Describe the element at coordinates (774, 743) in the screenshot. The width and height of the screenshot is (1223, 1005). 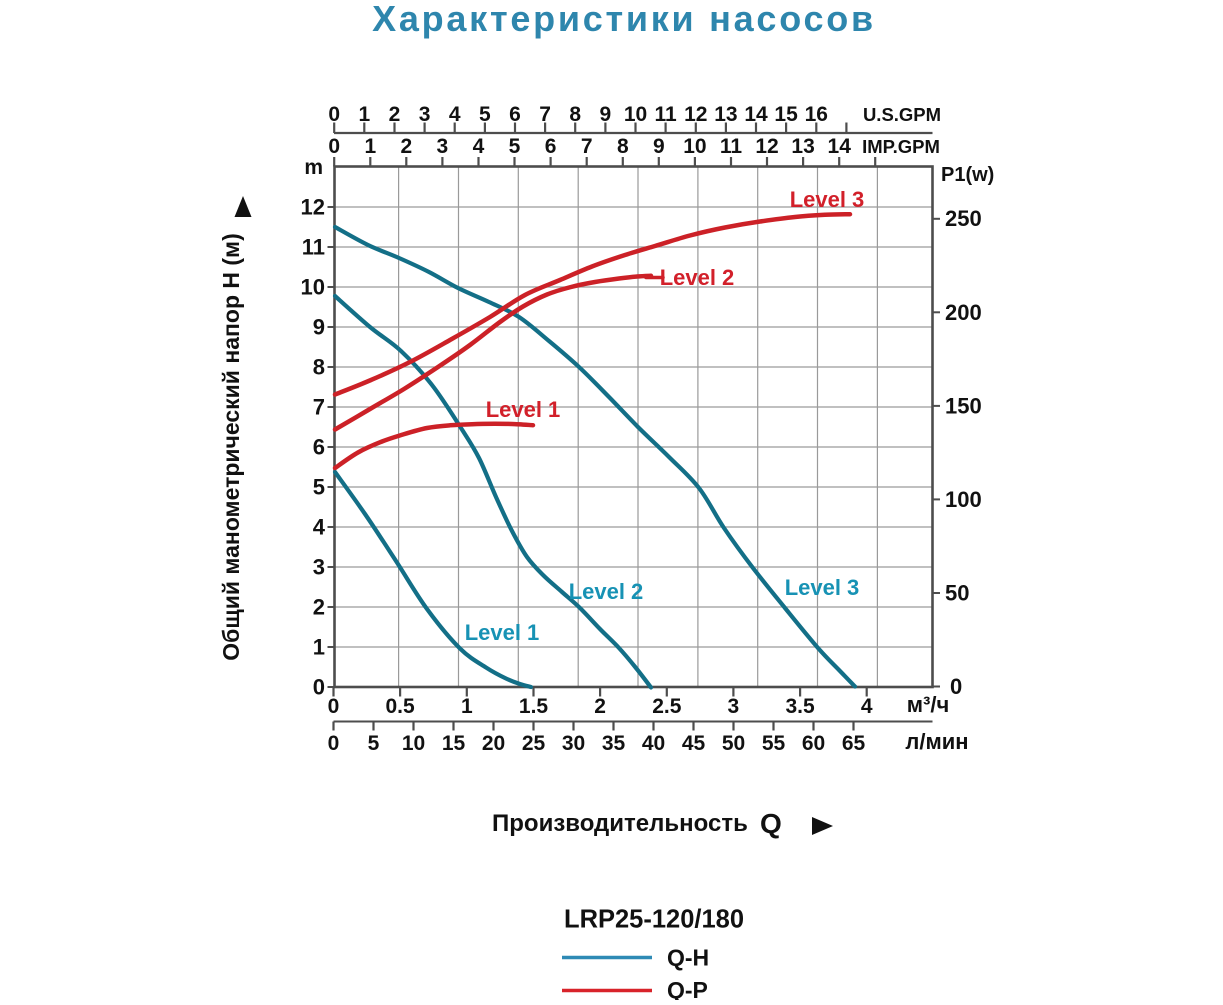
I see `svg-text: 55` at that location.